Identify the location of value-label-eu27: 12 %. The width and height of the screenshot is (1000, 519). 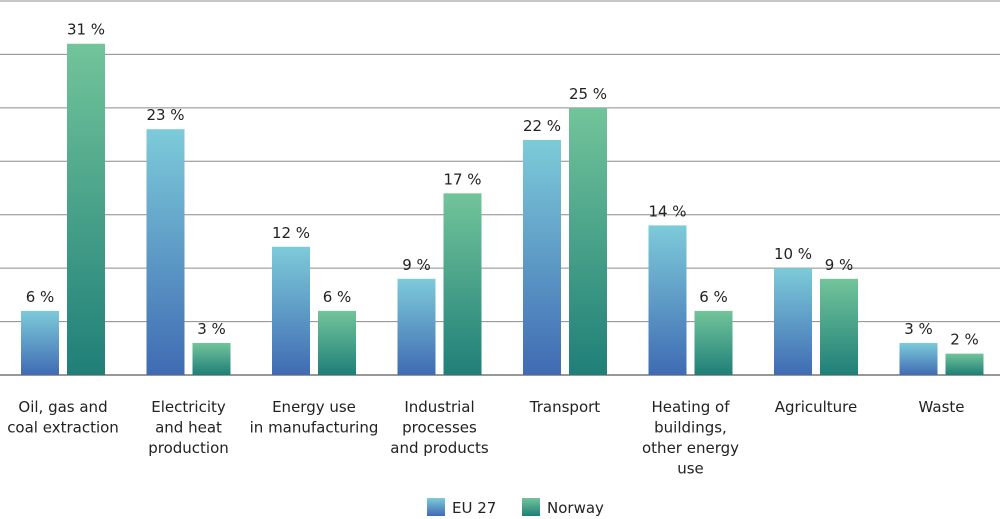
(291, 233).